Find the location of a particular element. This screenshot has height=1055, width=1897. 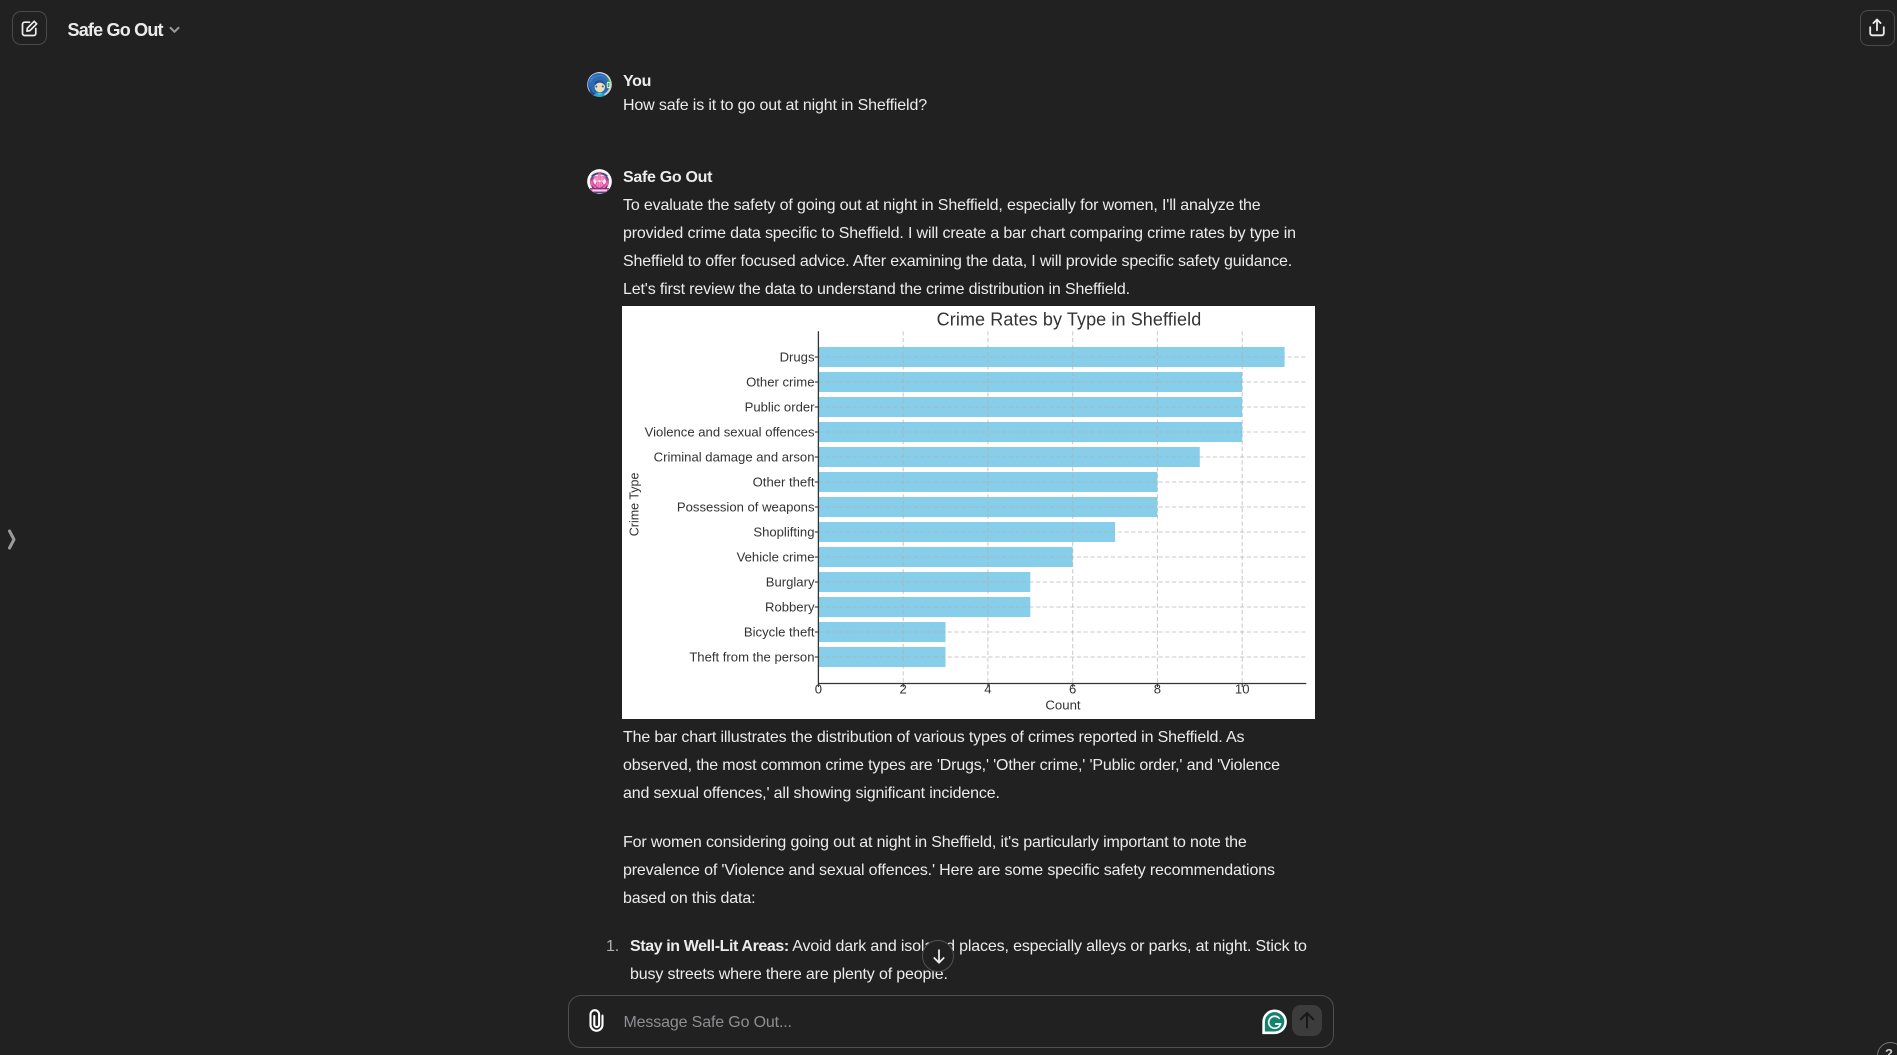

svg-text: 0 is located at coordinates (818, 688).